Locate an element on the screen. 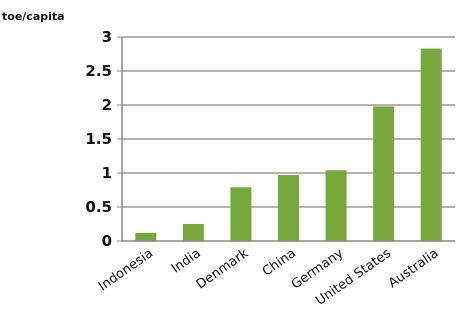  y-unit-label: toe/capita is located at coordinates (33, 16).